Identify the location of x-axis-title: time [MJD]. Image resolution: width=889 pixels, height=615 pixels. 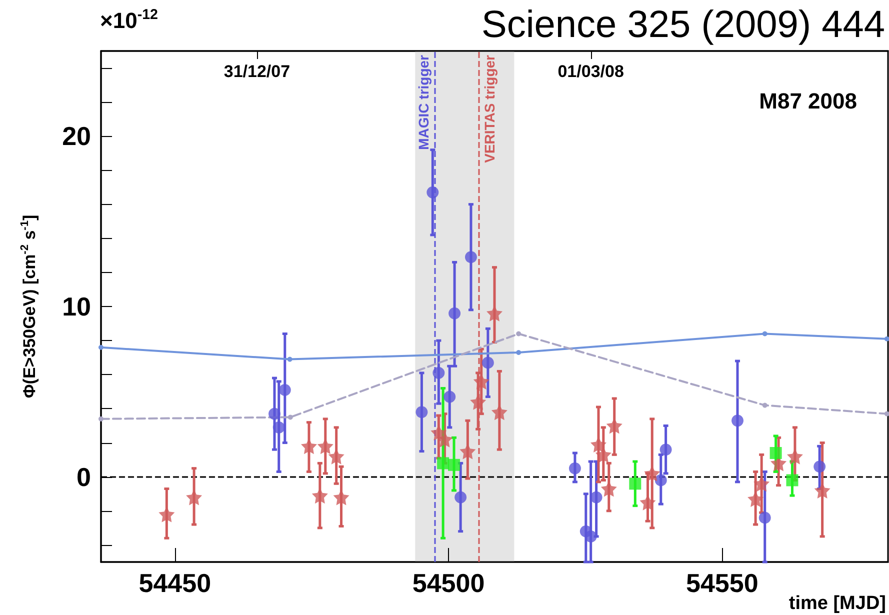
(837, 603).